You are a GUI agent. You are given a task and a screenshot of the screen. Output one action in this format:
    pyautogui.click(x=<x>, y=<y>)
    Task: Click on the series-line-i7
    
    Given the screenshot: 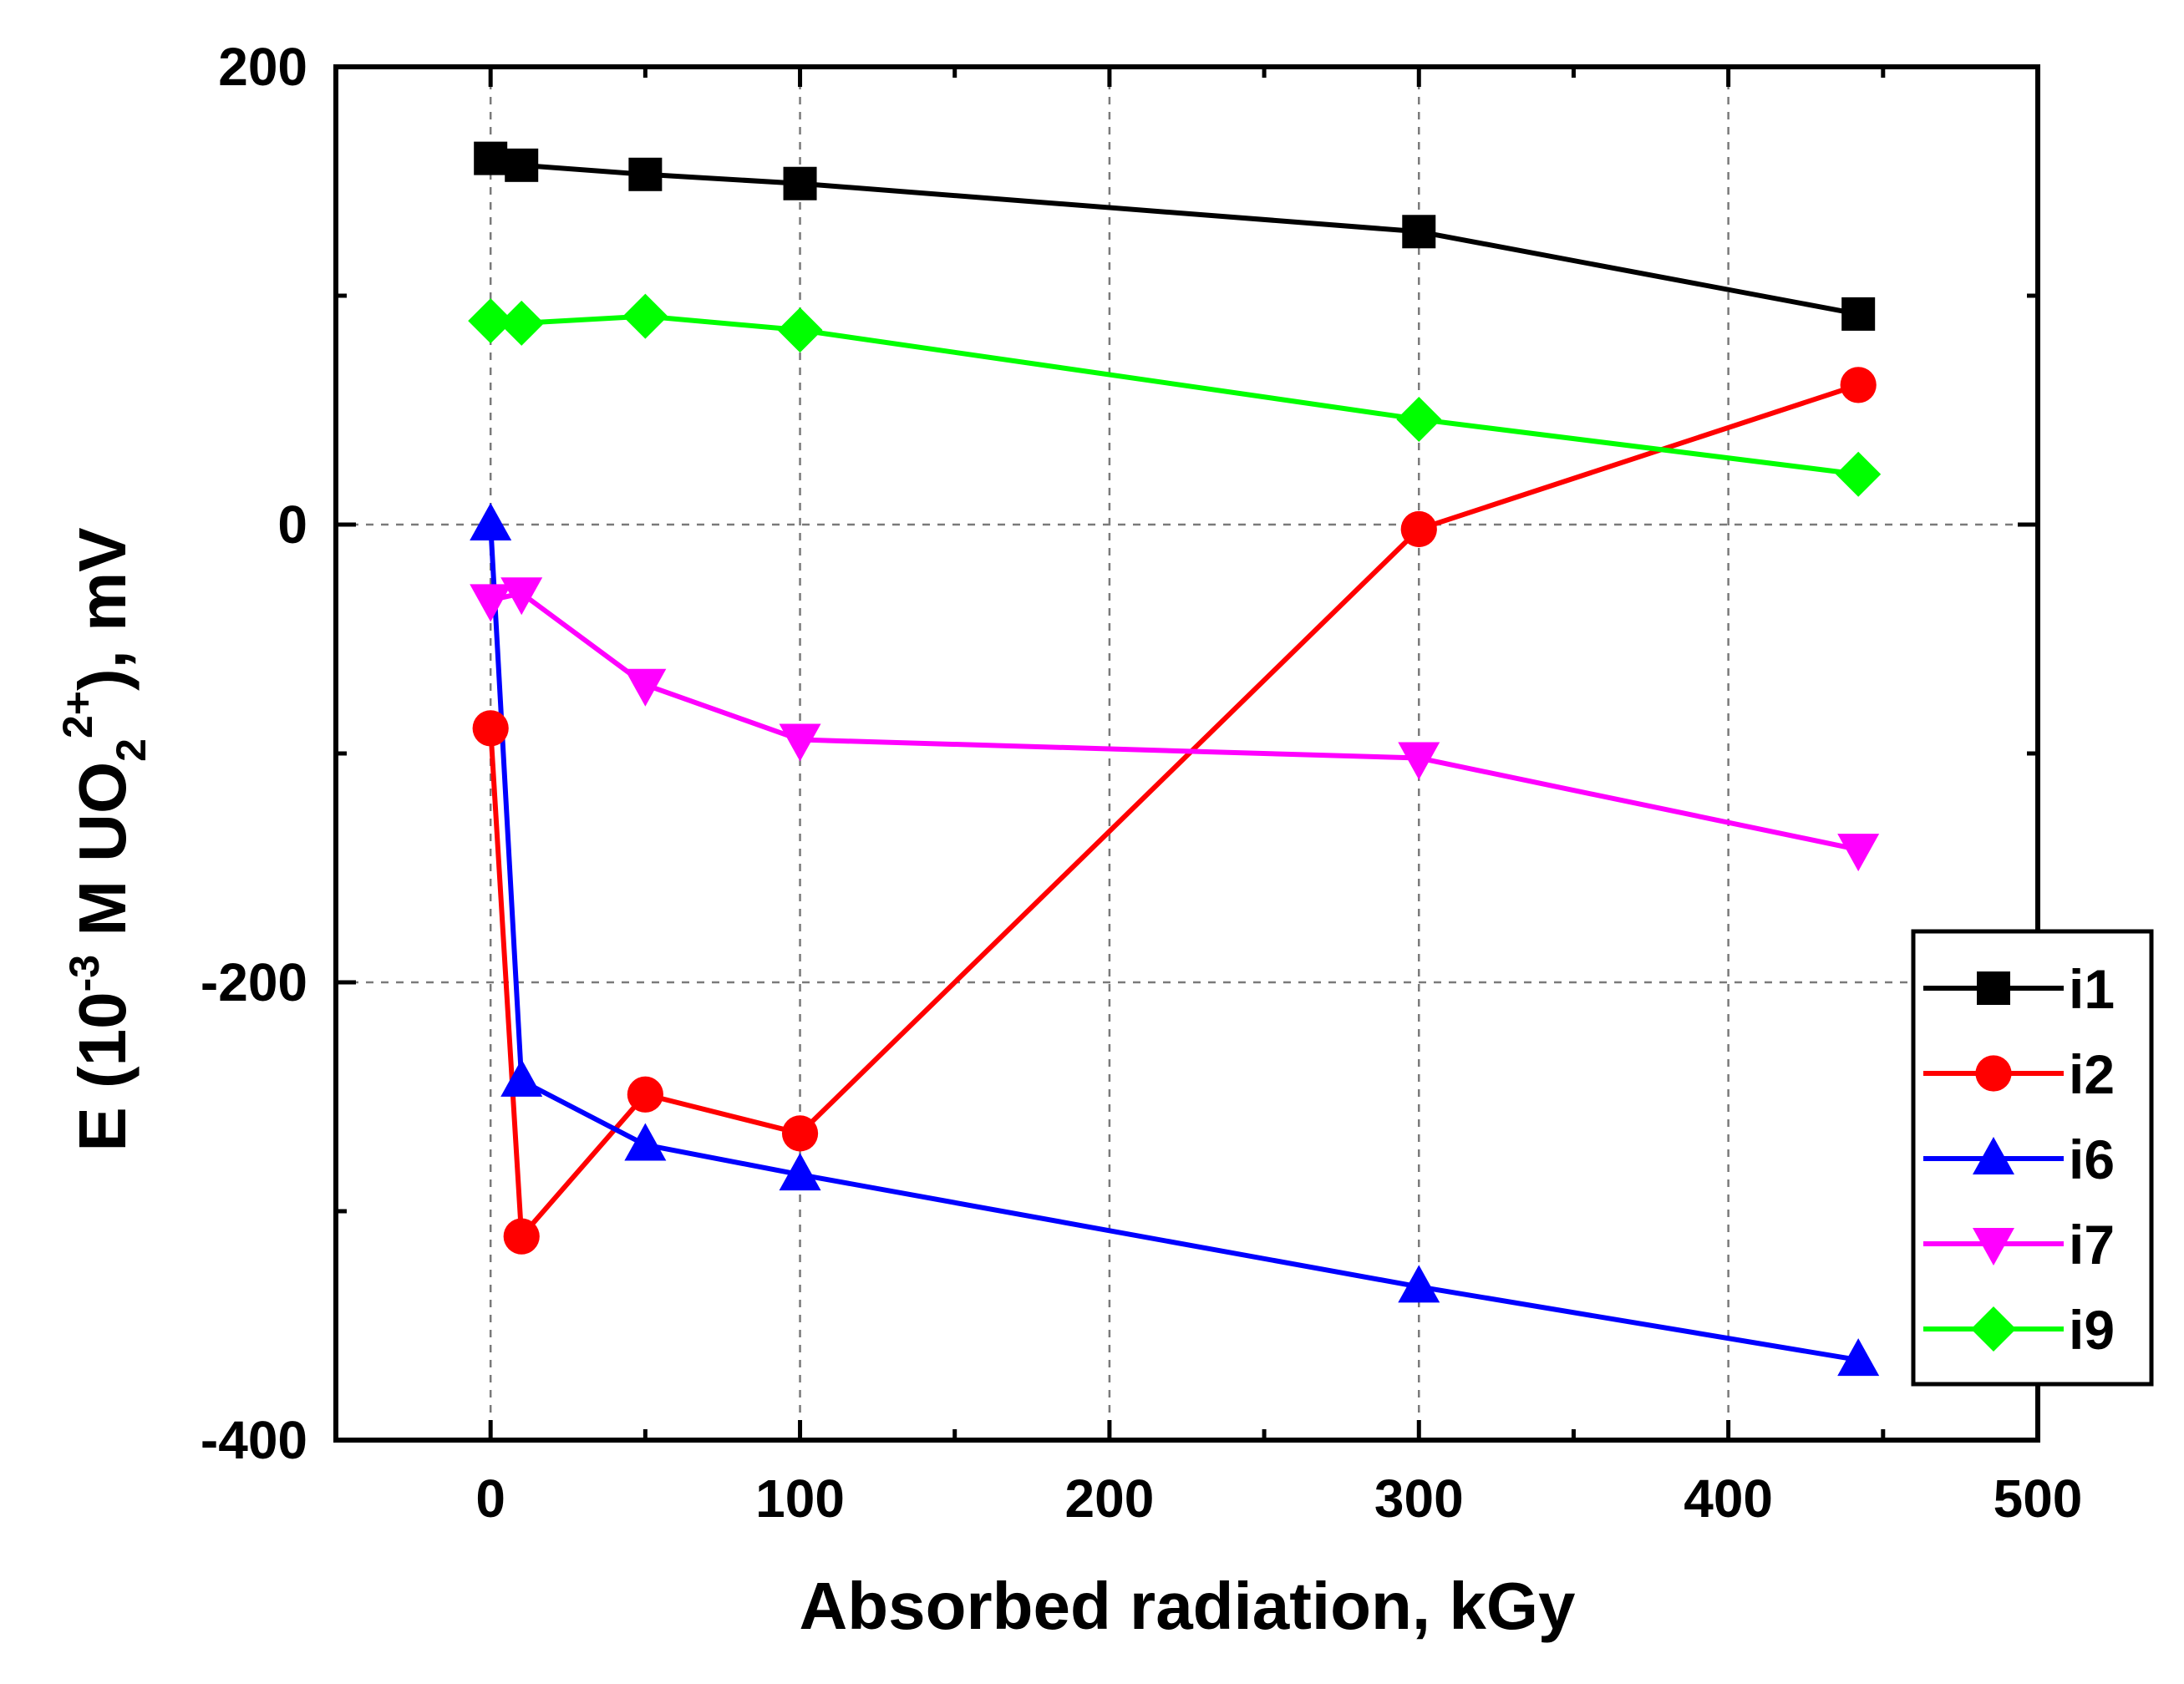 What is the action you would take?
    pyautogui.click(x=1174, y=722)
    